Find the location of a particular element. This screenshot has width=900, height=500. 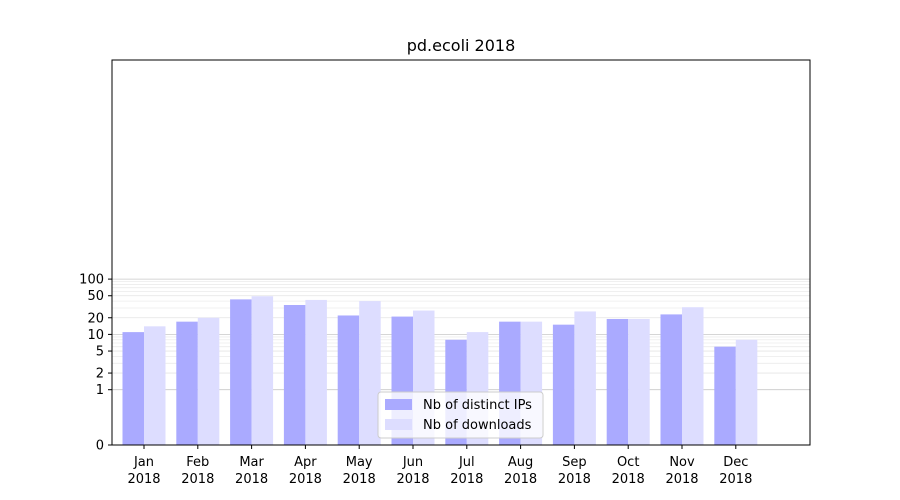

y-tick-label: 0 is located at coordinates (100, 446).